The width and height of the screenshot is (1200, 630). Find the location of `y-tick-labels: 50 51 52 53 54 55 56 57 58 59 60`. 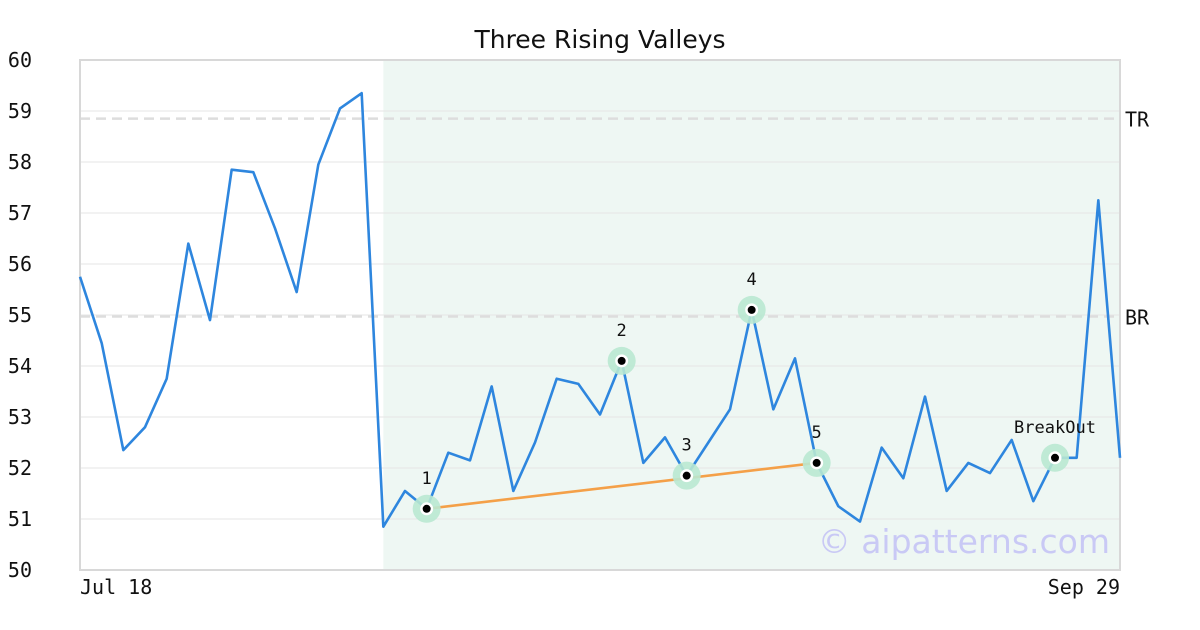

y-tick-labels: 50 51 52 53 54 55 56 57 58 59 60 is located at coordinates (20, 315).